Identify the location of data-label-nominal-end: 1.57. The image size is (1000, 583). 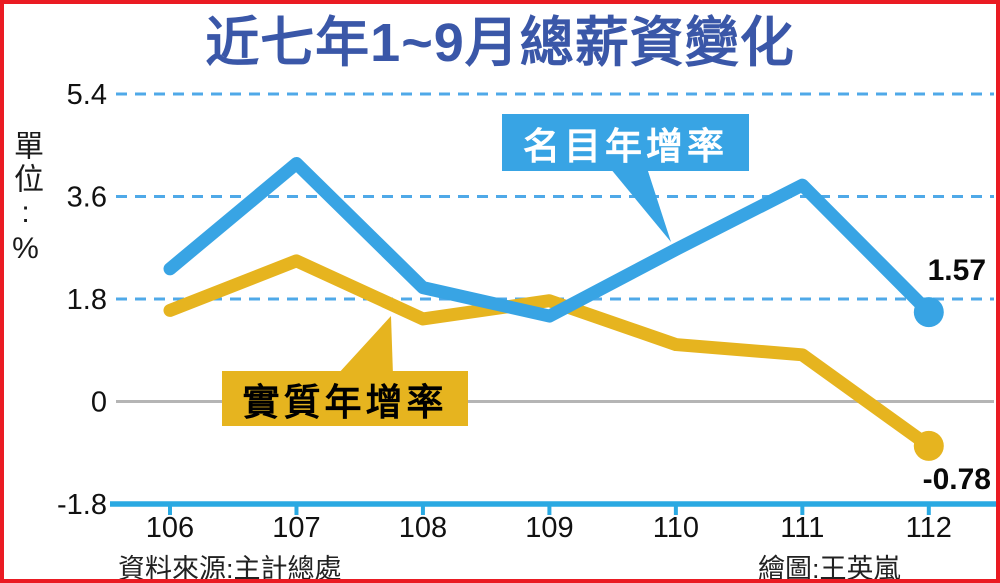
(956, 270).